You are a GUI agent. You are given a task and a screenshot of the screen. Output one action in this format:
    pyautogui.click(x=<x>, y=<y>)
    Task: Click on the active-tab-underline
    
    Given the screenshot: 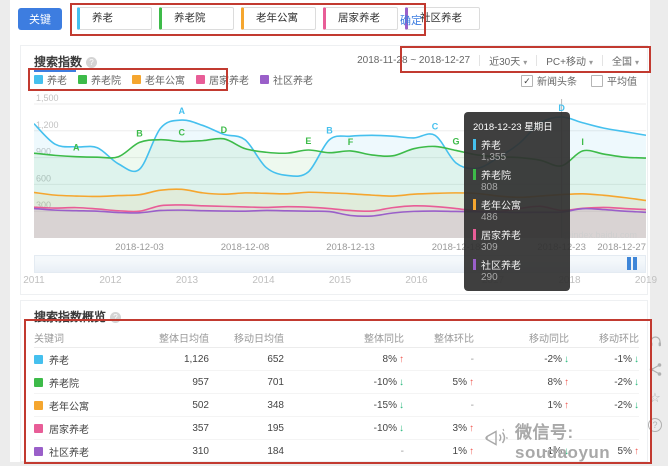 What is the action you would take?
    pyautogui.click(x=55, y=71)
    